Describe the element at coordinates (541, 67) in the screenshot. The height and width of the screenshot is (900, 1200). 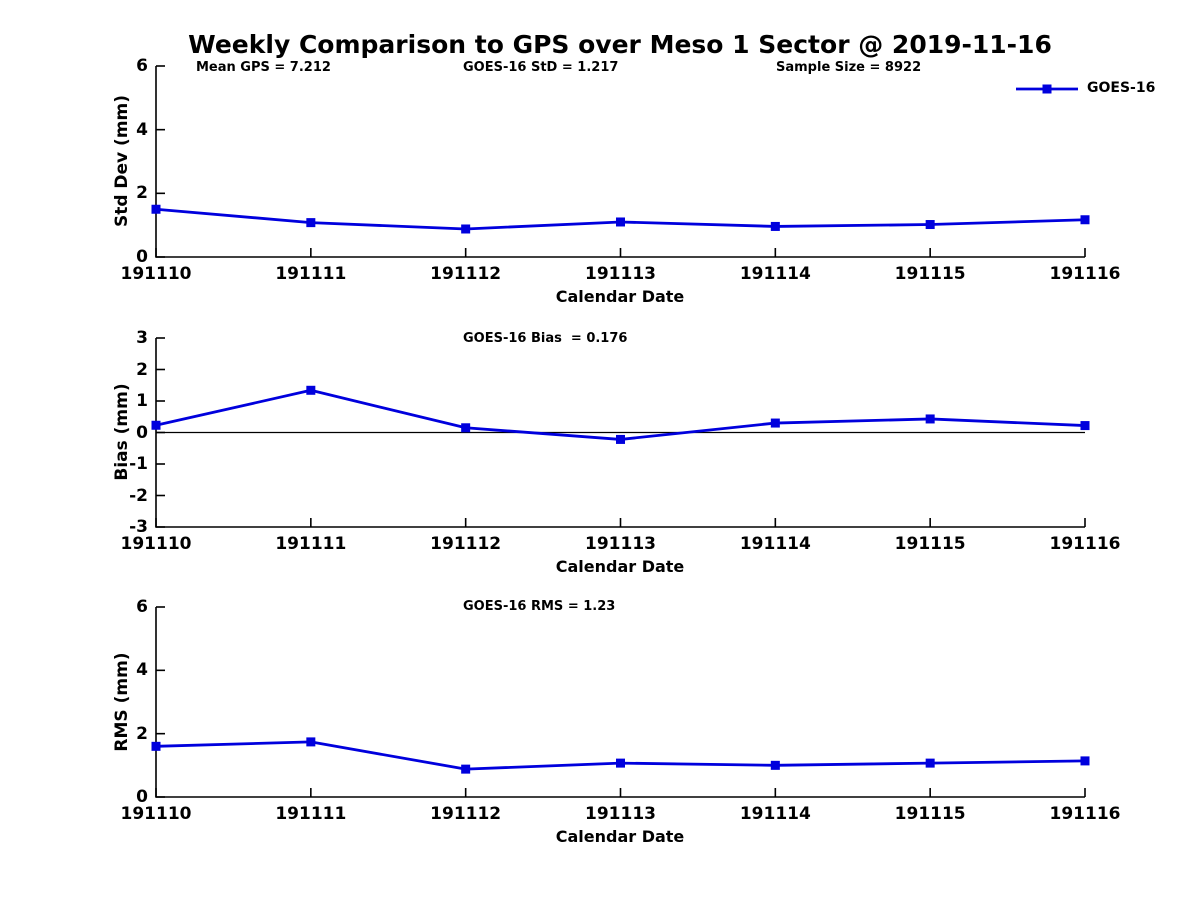
I see `annotation-goes16-std: GOES-16 StD = 1.217` at that location.